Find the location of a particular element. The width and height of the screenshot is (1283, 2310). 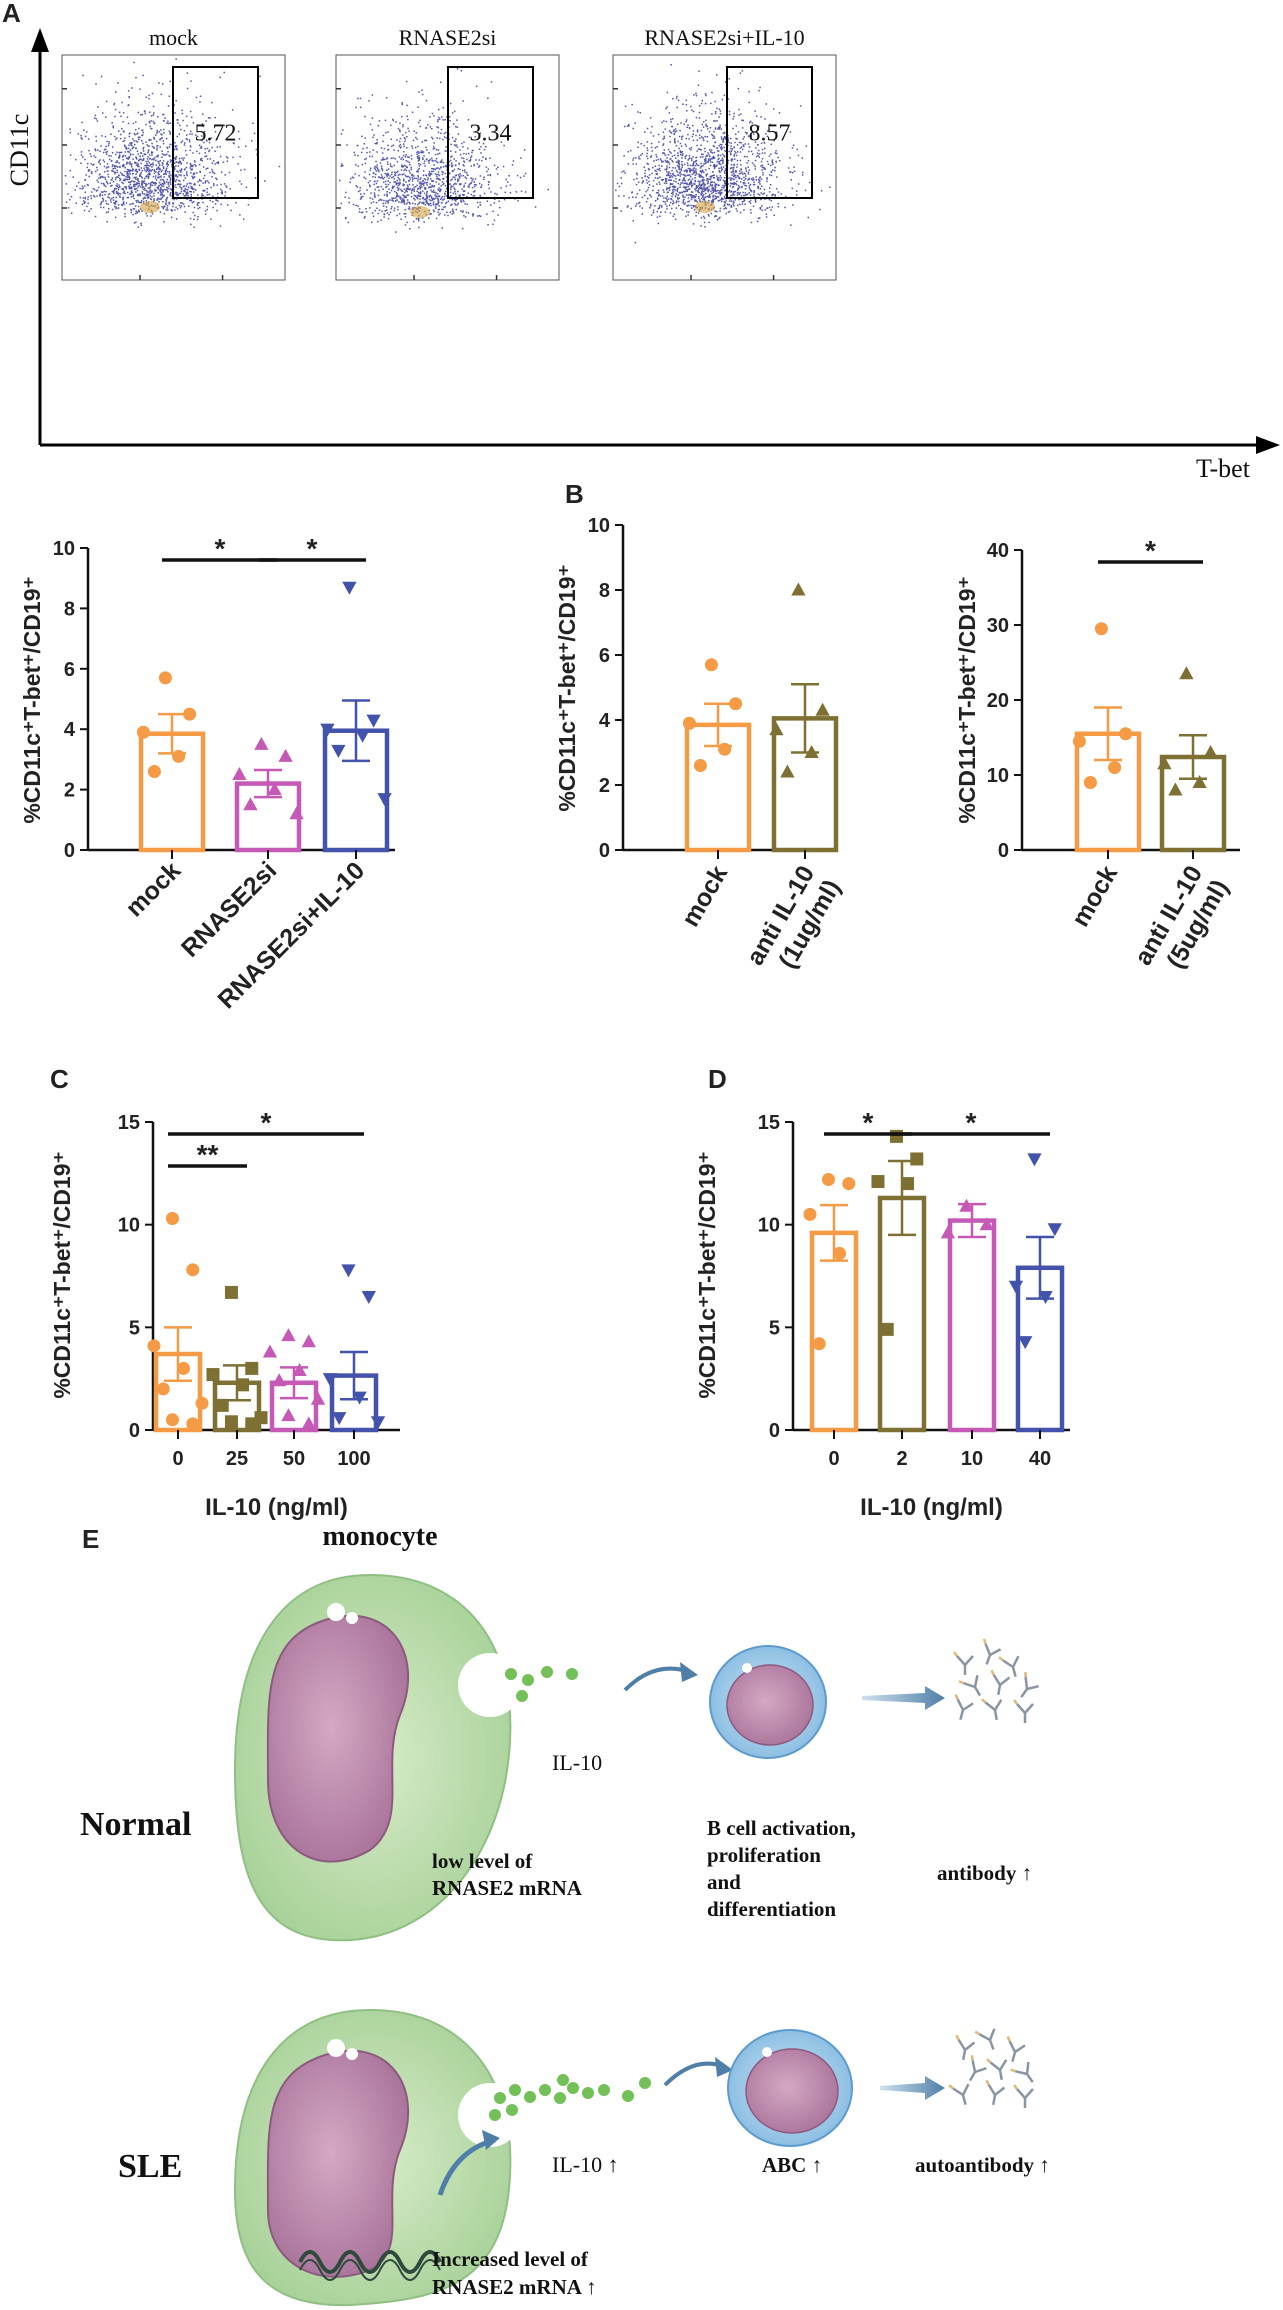

flow-plot-frame is located at coordinates (447, 167).